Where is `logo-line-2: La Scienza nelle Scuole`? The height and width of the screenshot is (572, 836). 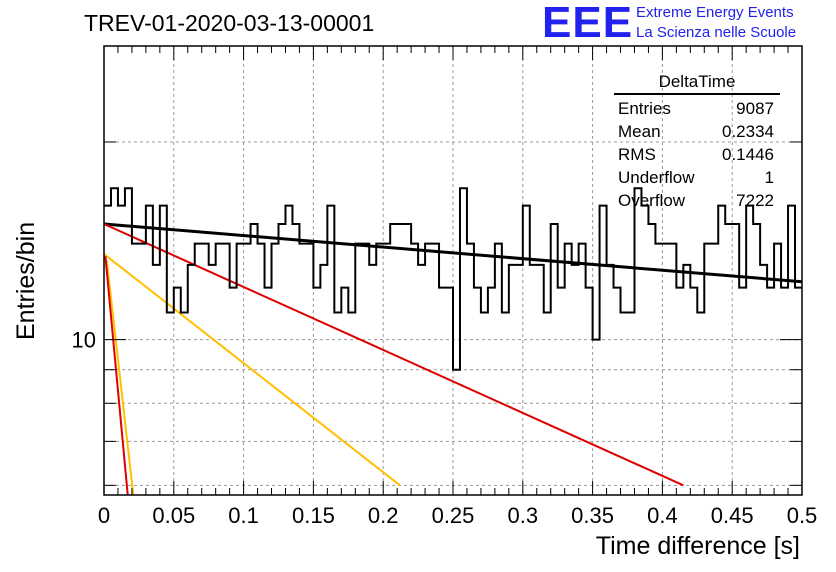 logo-line-2: La Scienza nelle Scuole is located at coordinates (716, 32).